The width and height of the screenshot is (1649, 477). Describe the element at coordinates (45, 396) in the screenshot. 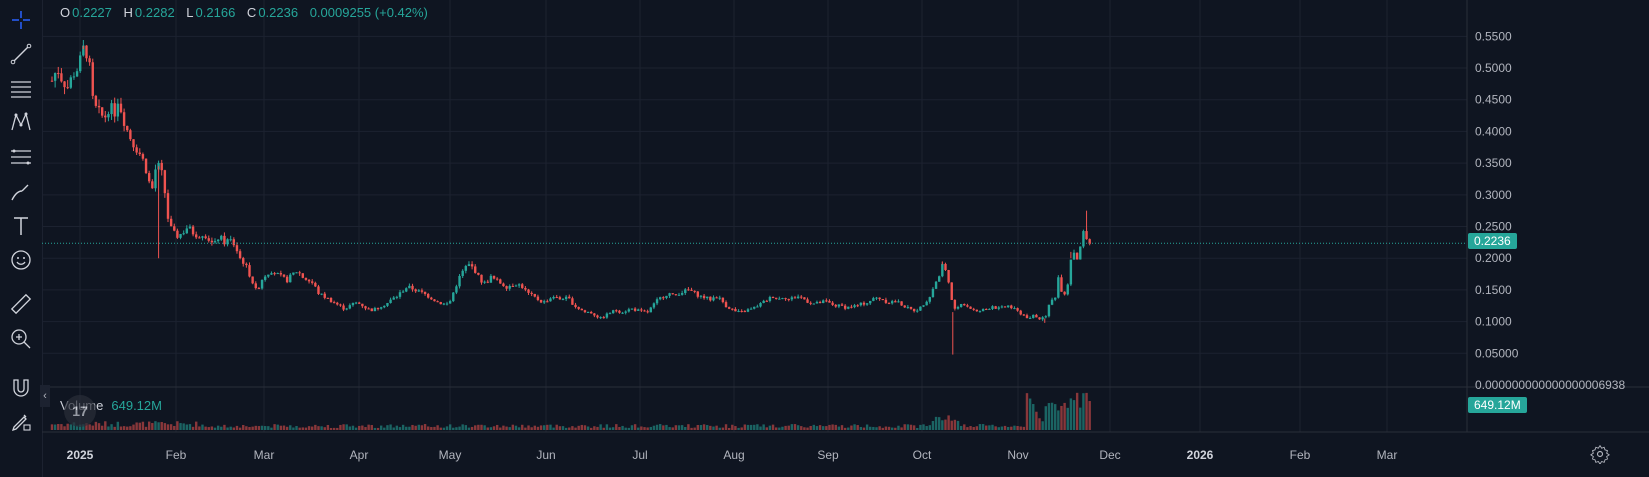

I see `collapse-pane-icon: ‹` at that location.